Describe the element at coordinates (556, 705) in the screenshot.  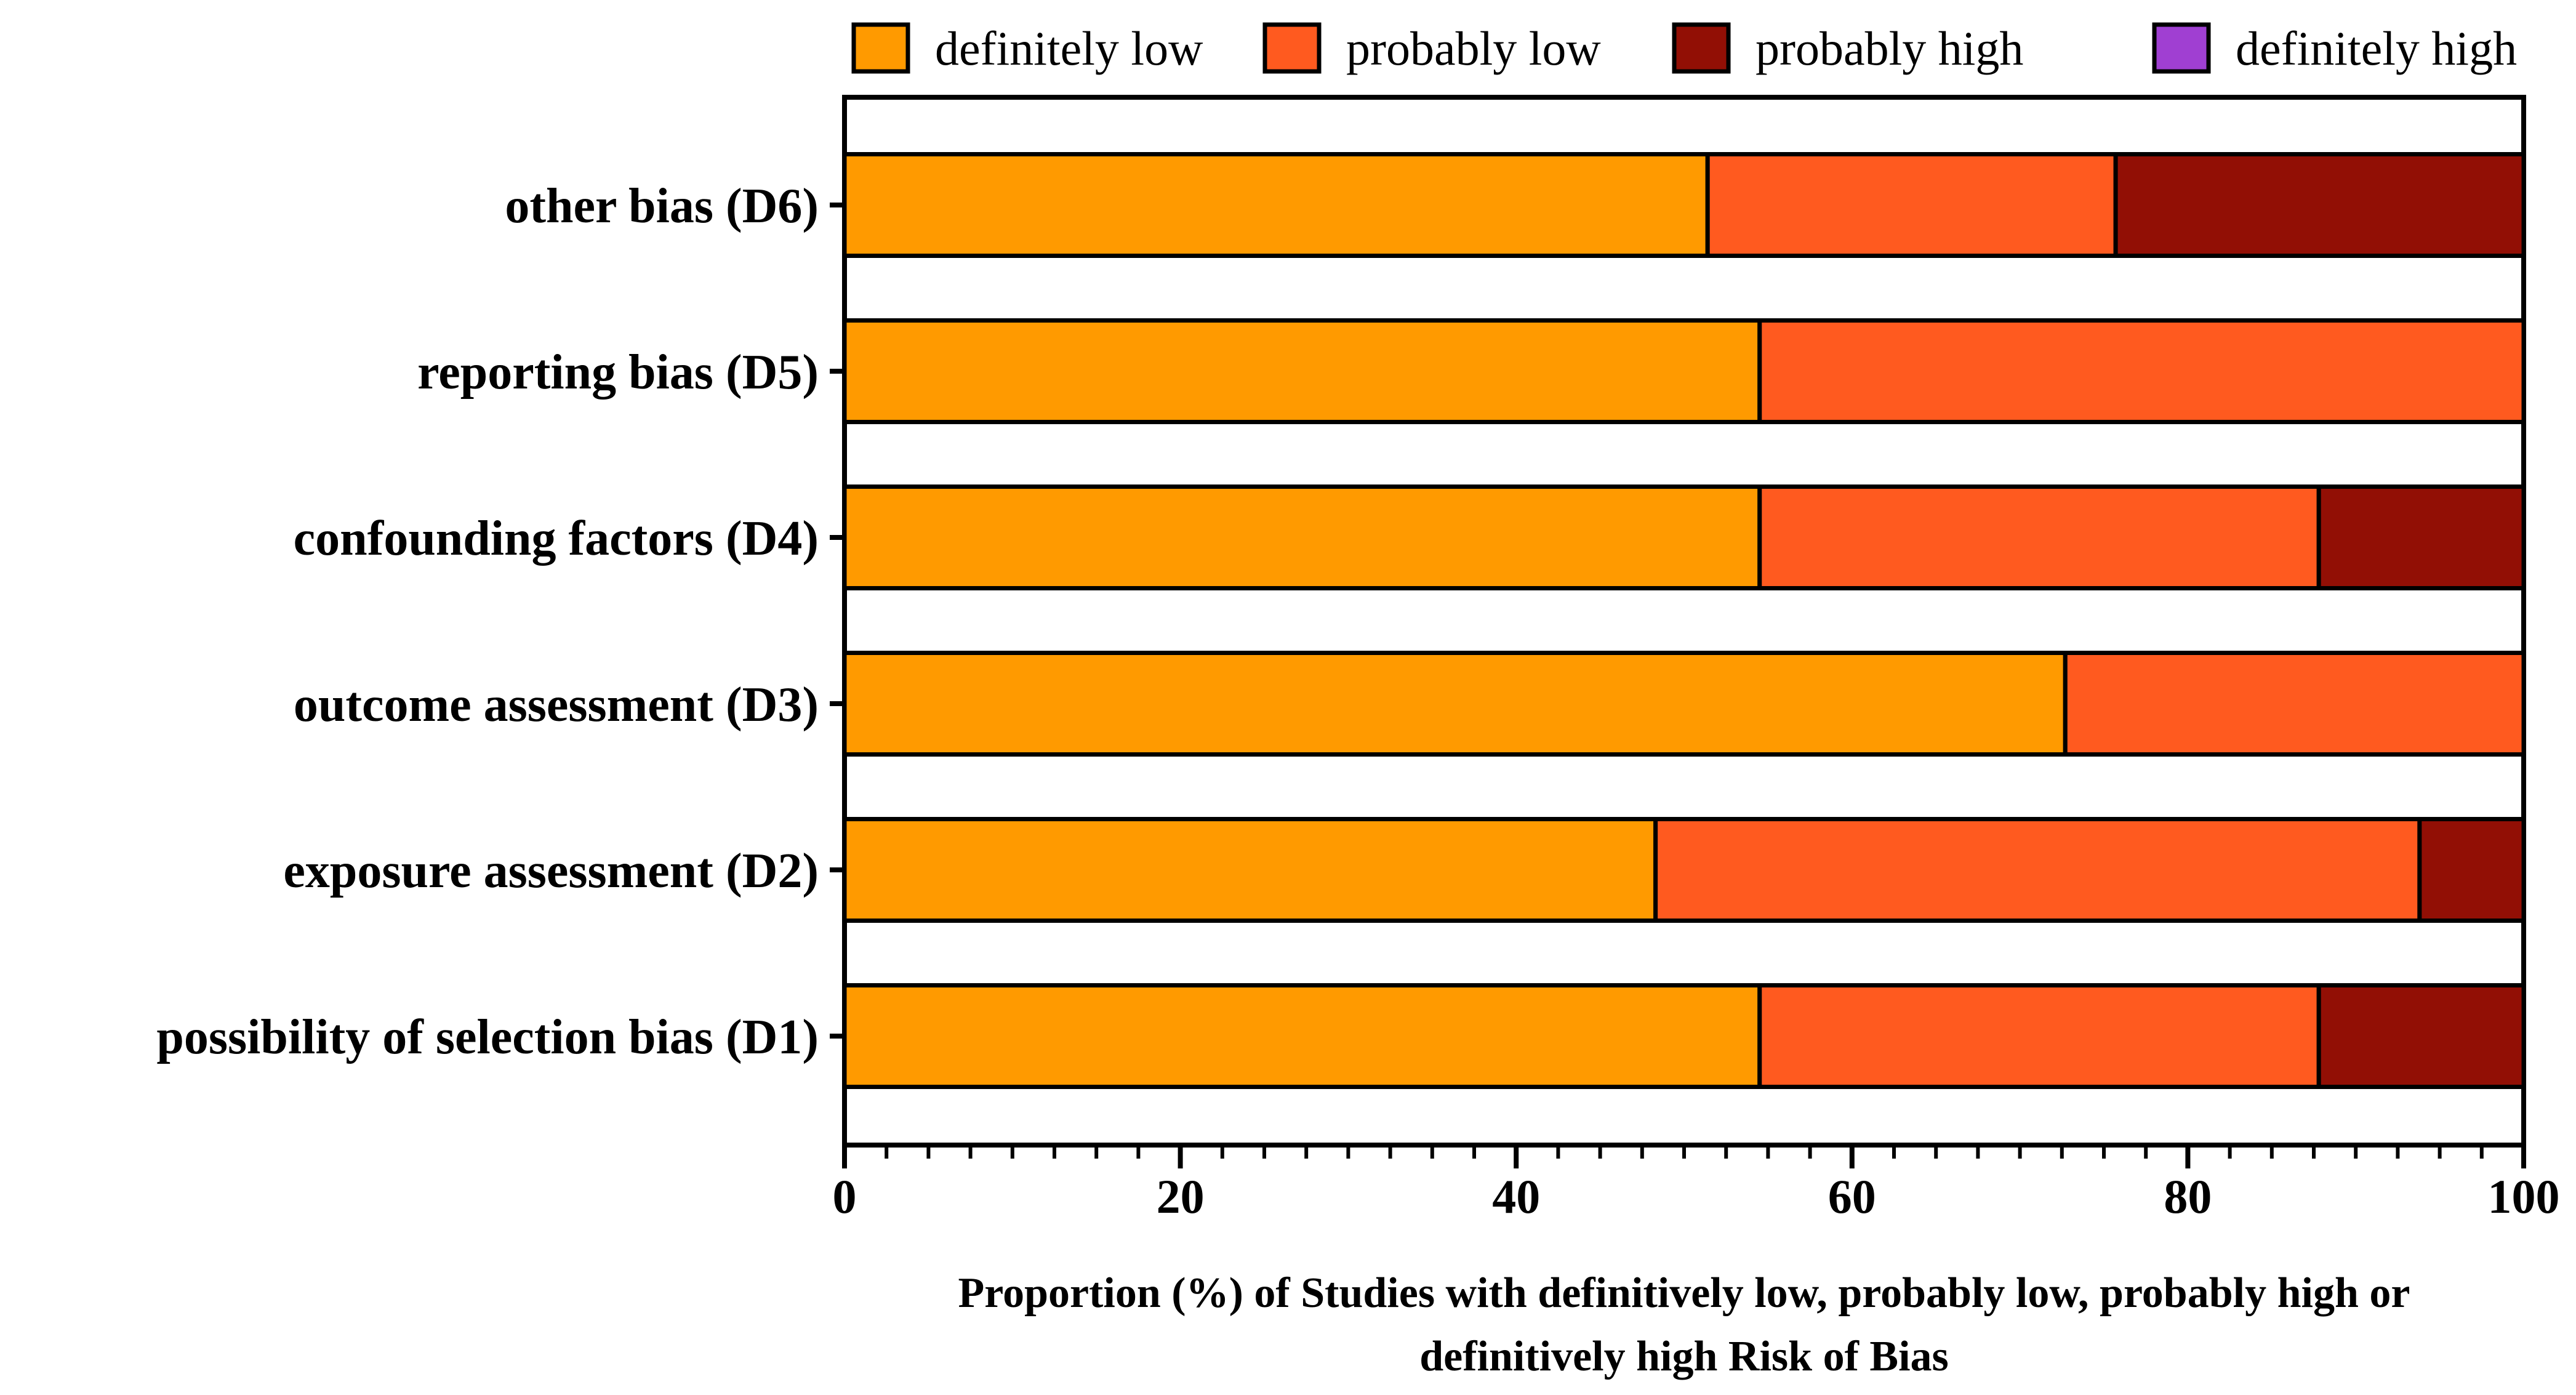
I see `category-label: outcome assessment (D3)` at that location.